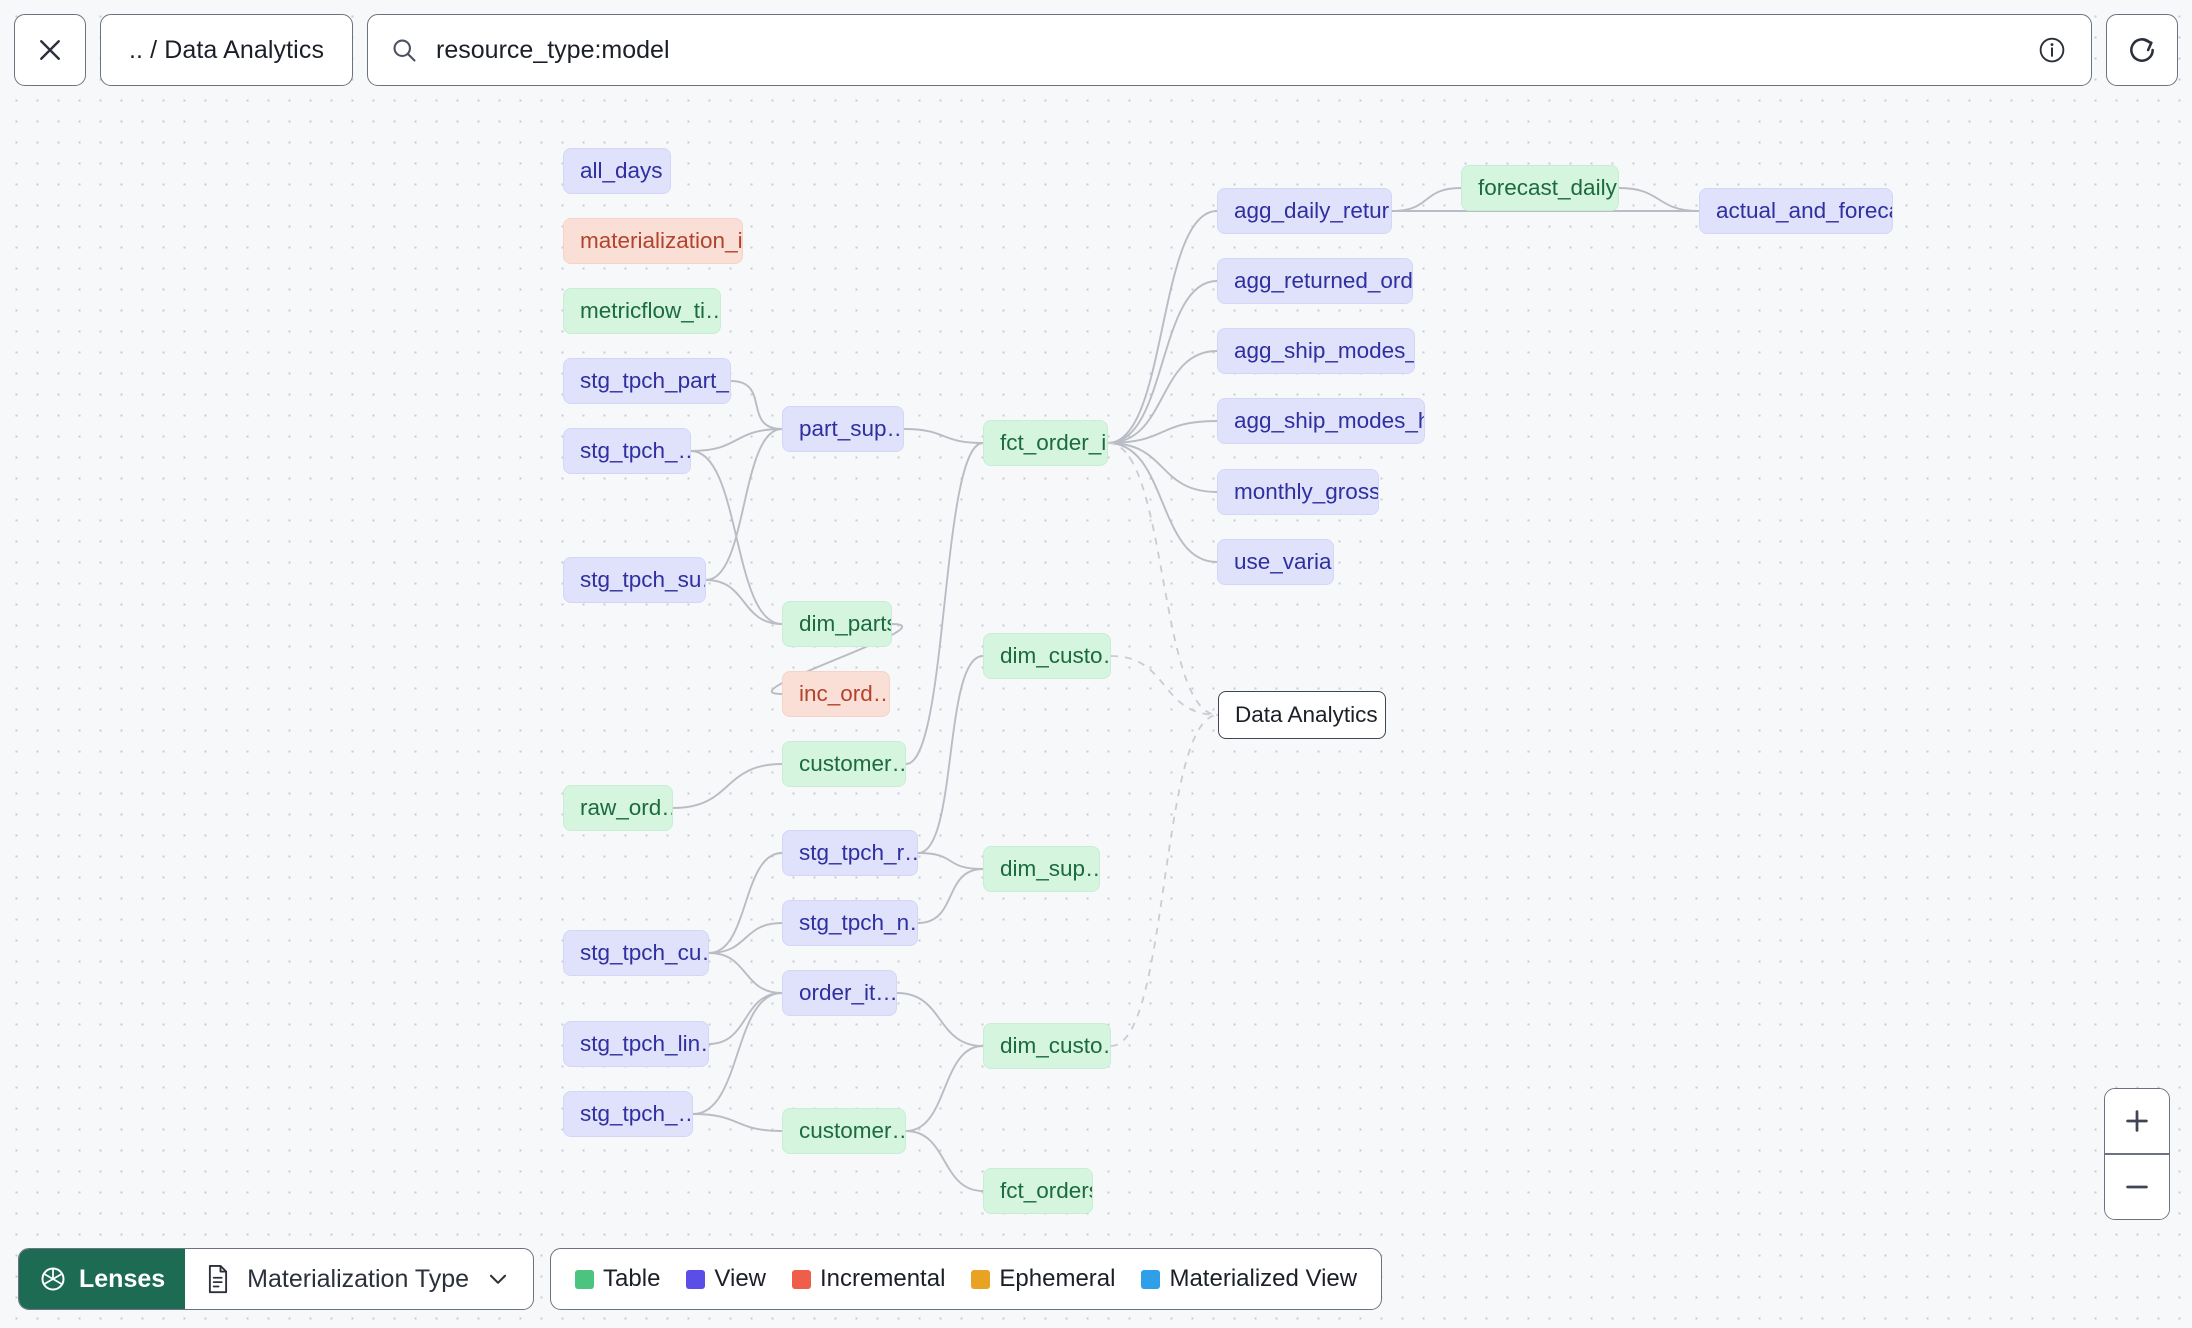 This screenshot has width=2192, height=1328. I want to click on zoom-out-button, so click(2137, 1187).